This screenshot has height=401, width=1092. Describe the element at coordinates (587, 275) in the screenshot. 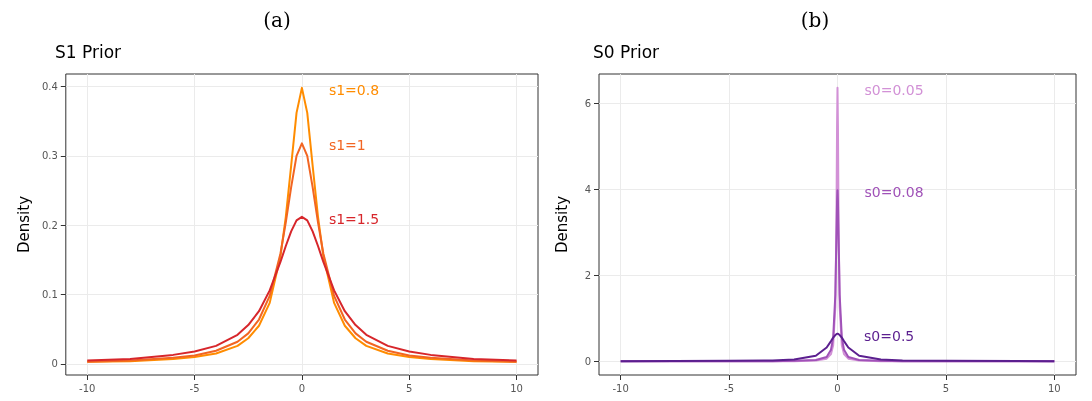

I see `y-tick-label: 2` at that location.